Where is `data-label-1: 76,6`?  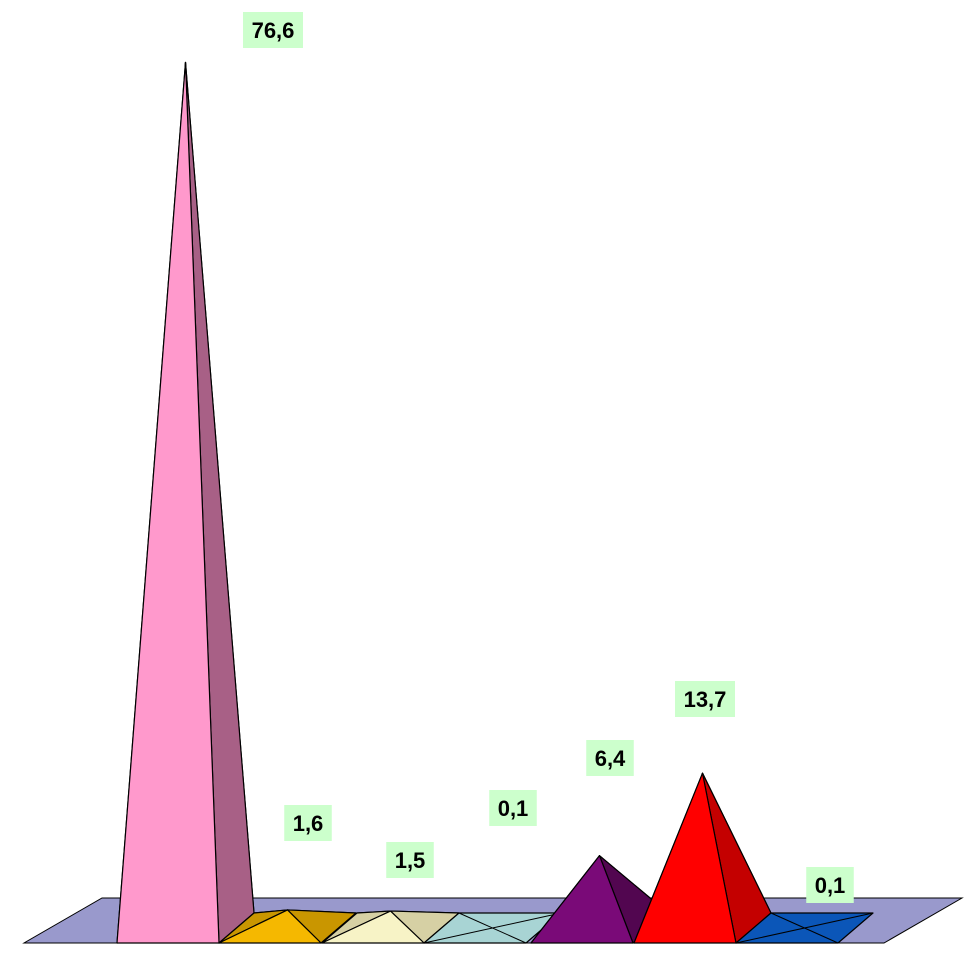
data-label-1: 76,6 is located at coordinates (273, 30).